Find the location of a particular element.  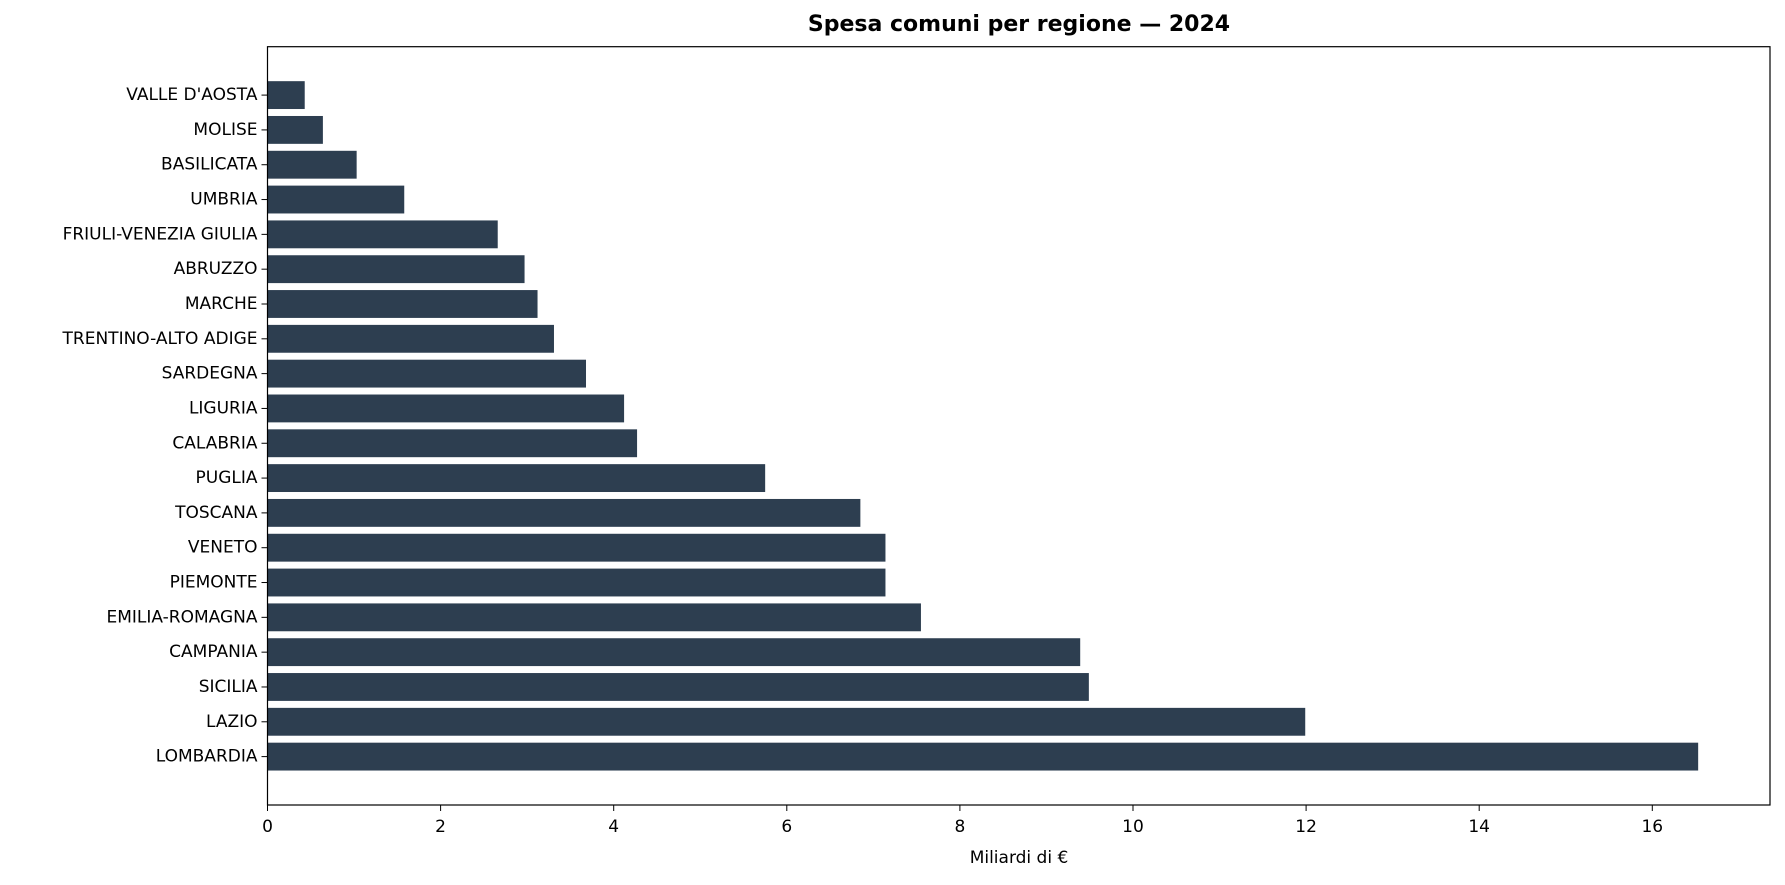

y-tick-label: MOLISE is located at coordinates (225, 130).